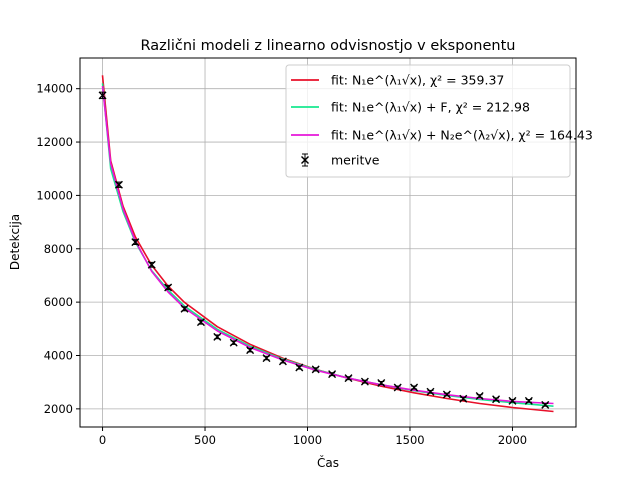 This screenshot has height=480, width=640. I want to click on x-tick-label: 0, so click(102, 440).